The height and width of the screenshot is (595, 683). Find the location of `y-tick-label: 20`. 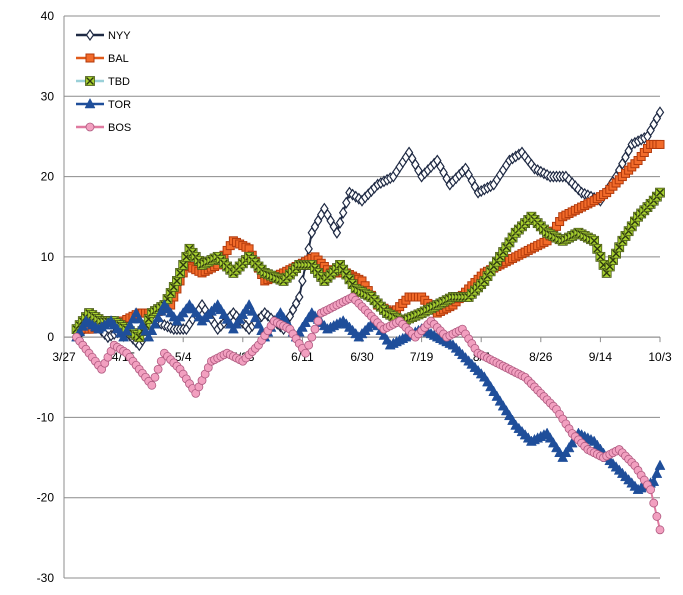

y-tick-label: 20 is located at coordinates (48, 177).